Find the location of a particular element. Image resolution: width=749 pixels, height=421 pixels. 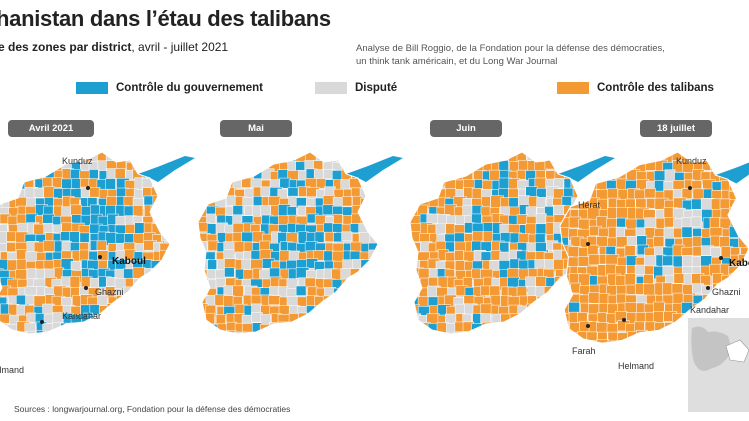

inset-afghanistan-outline is located at coordinates (737, 351).